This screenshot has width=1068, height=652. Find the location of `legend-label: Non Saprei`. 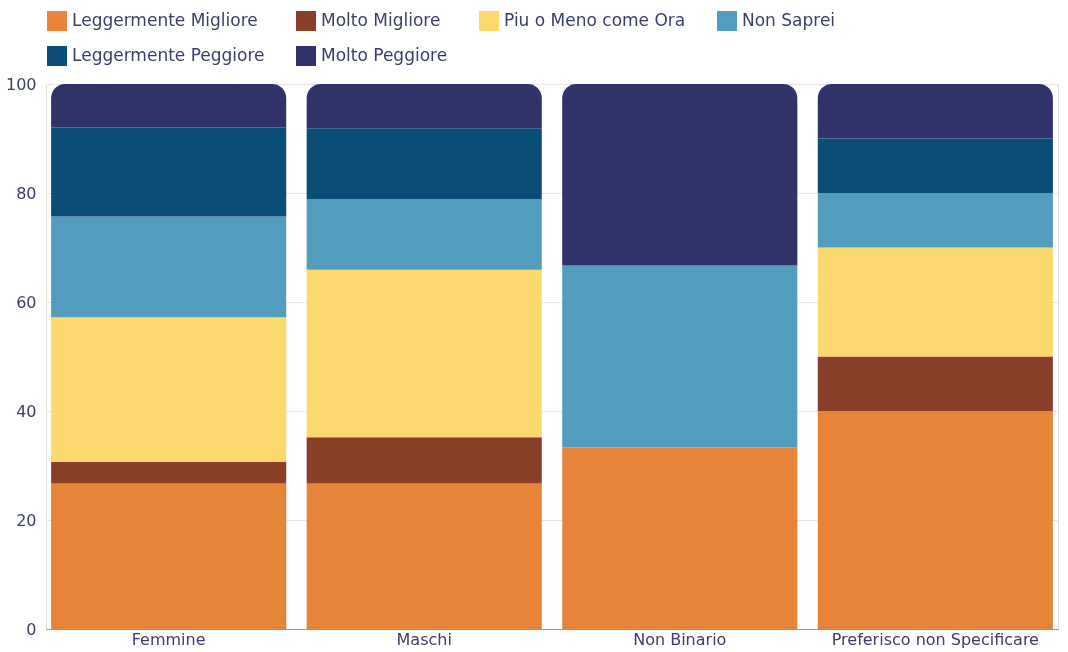

legend-label: Non Saprei is located at coordinates (789, 20).